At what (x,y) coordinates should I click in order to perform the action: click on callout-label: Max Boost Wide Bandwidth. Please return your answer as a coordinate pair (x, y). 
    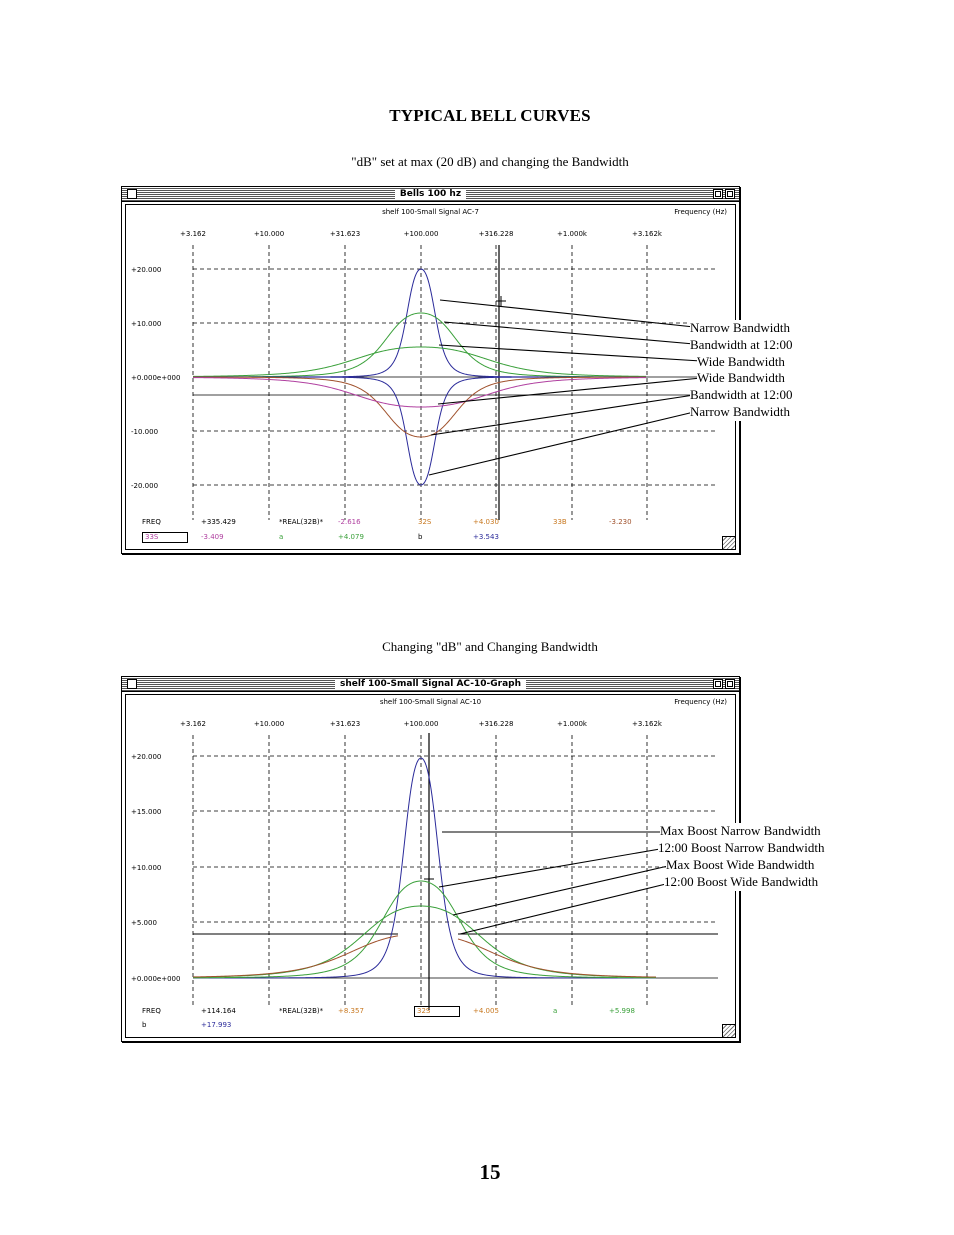
    Looking at the image, I should click on (740, 865).